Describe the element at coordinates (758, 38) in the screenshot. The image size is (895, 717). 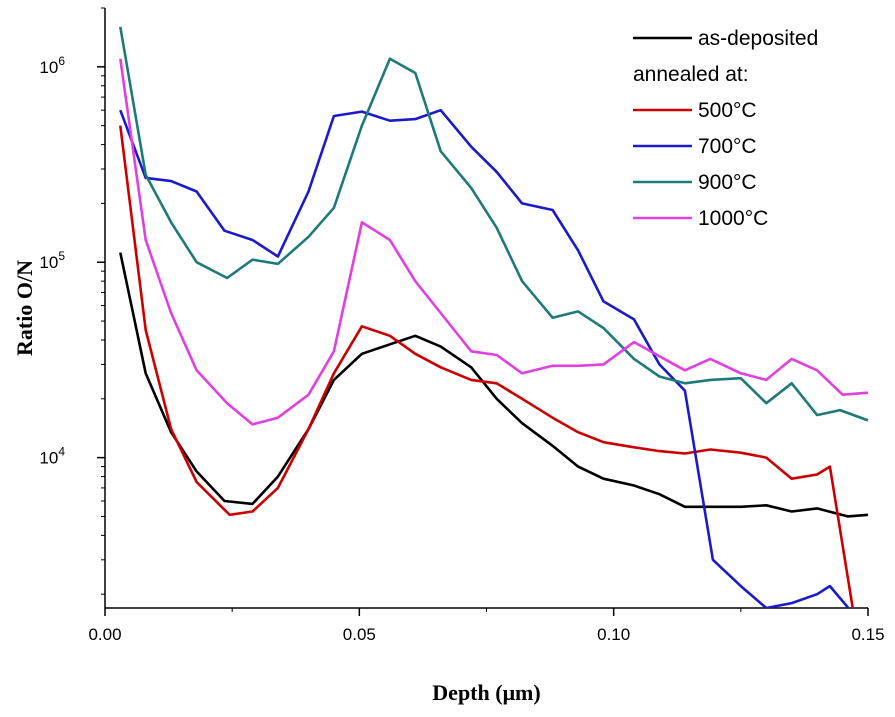
I see `legend-label: as-deposited` at that location.